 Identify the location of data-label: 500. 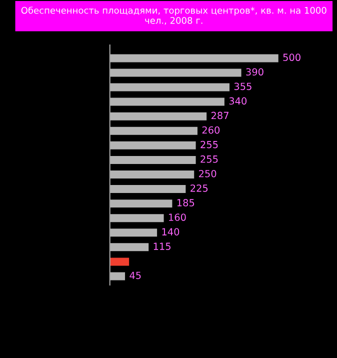
(291, 58).